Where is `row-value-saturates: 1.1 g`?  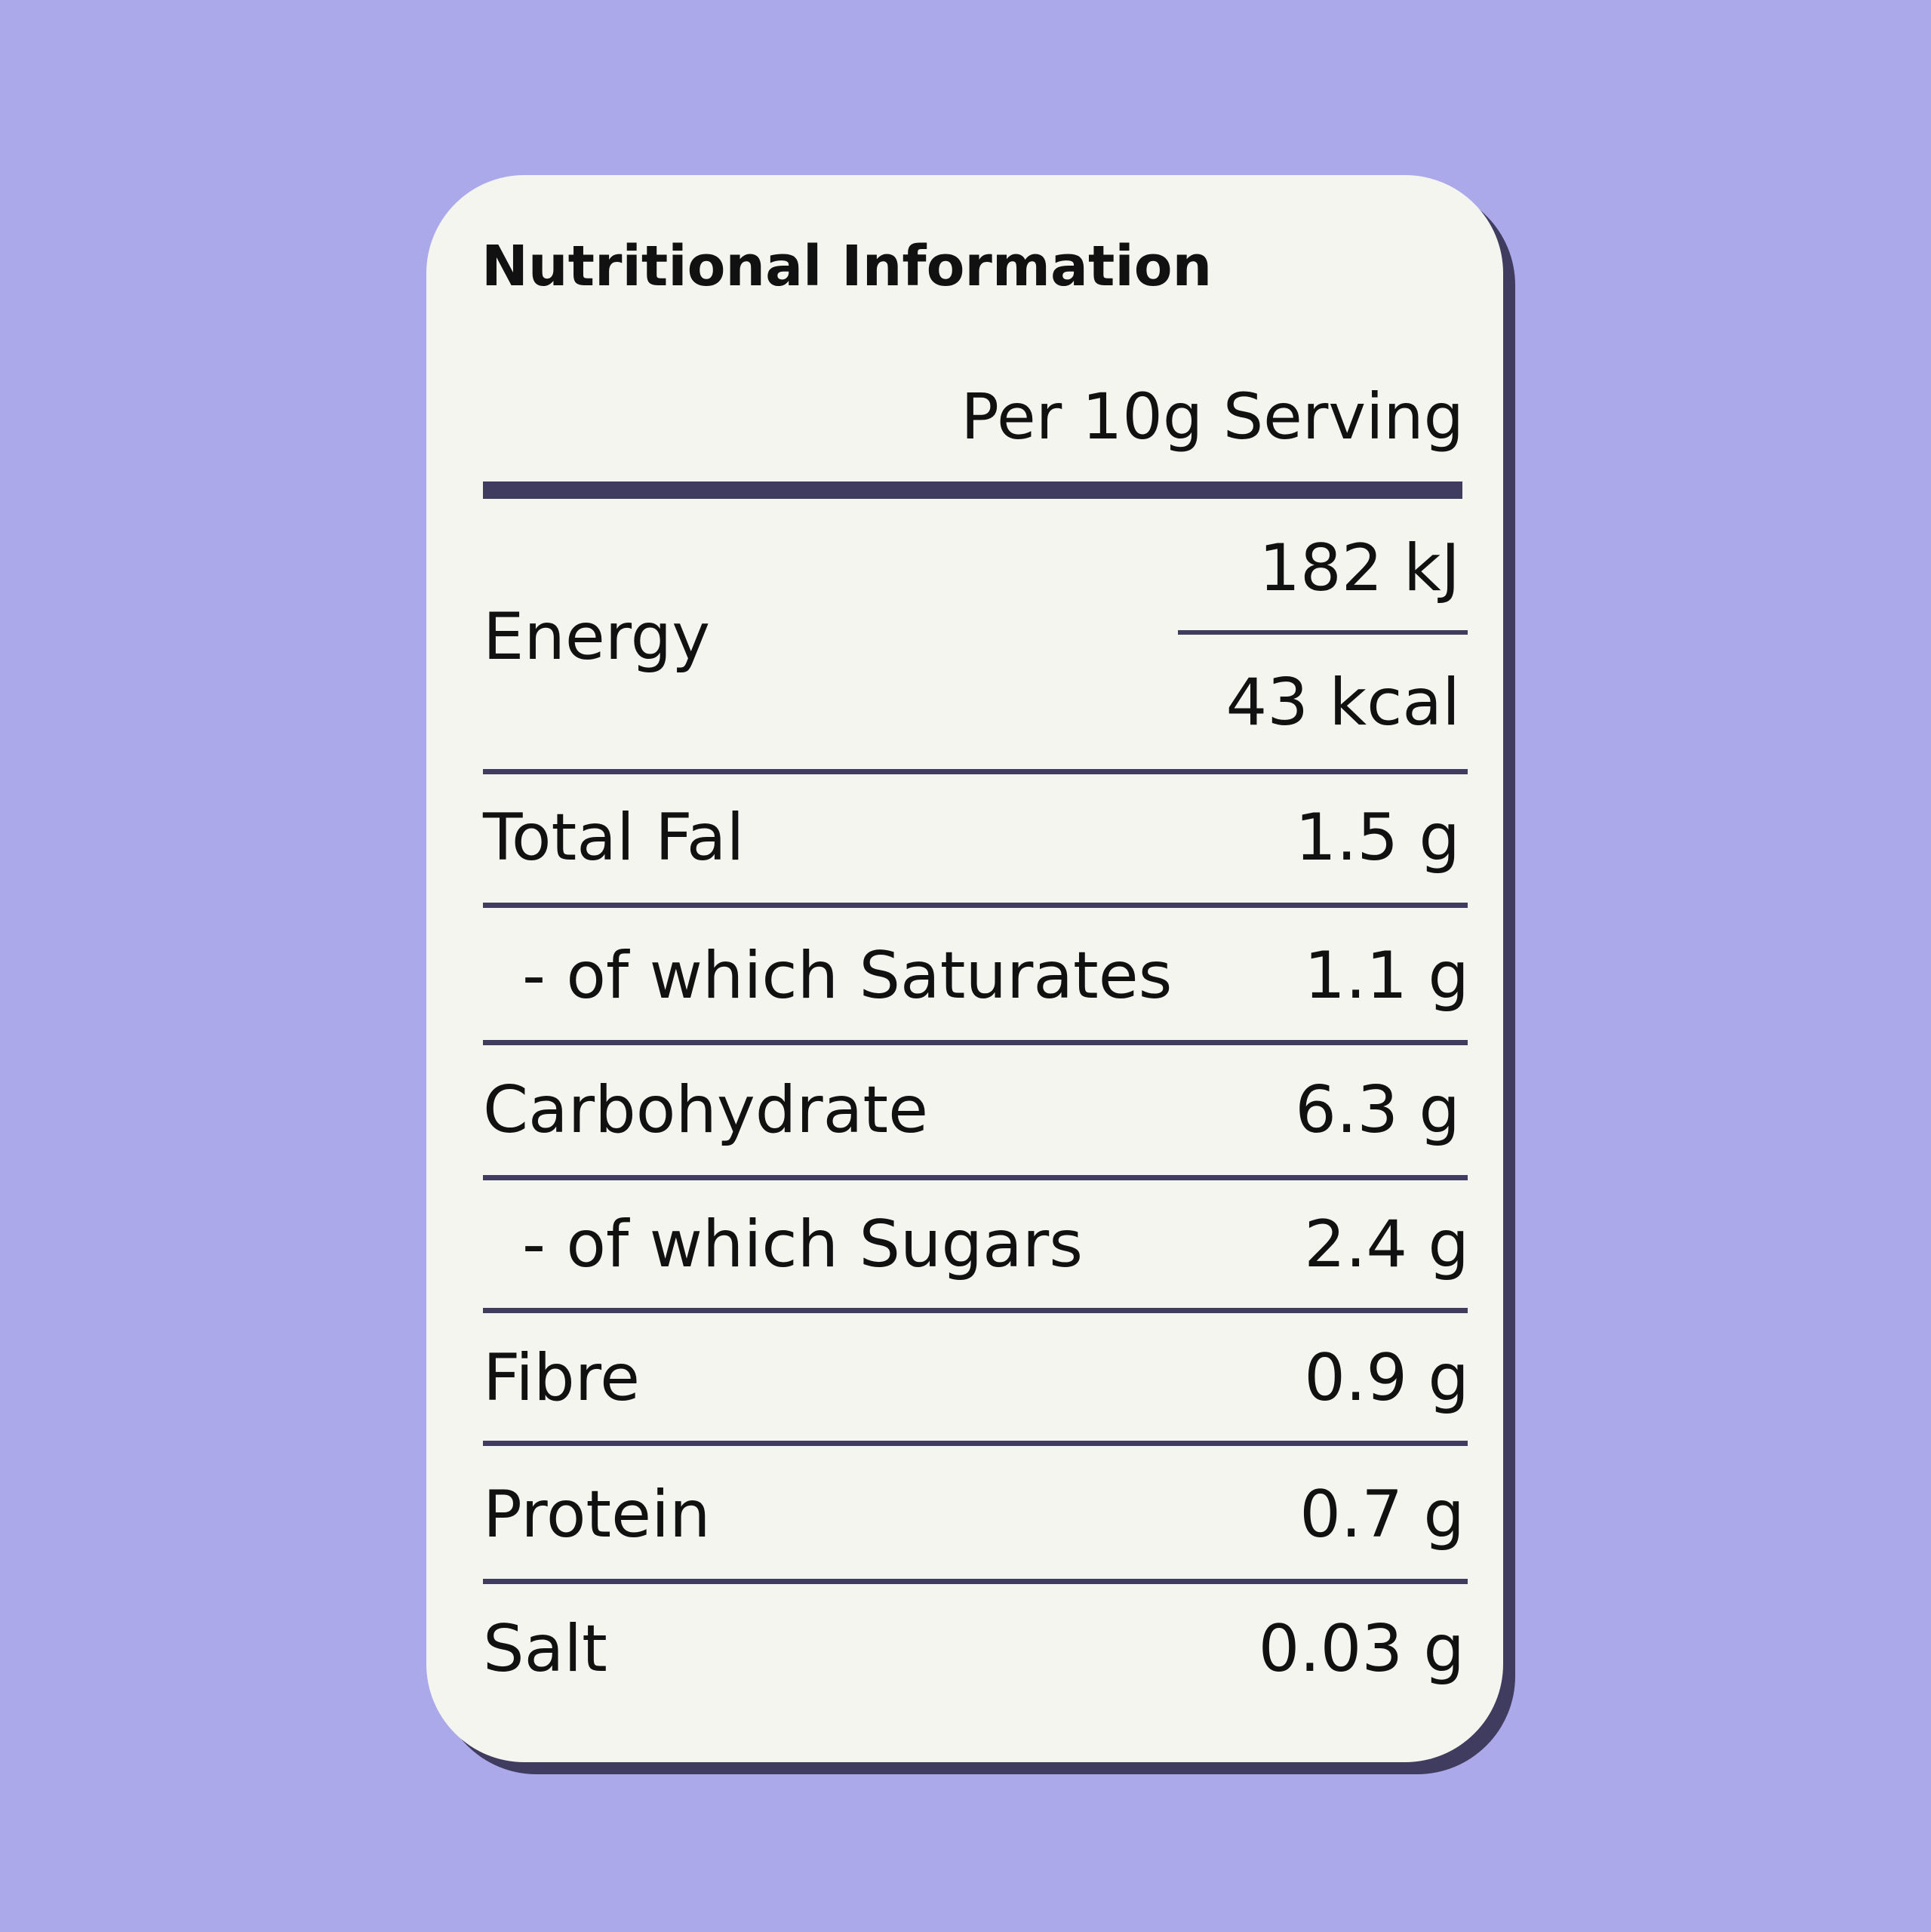
row-value-saturates: 1.1 g is located at coordinates (1386, 976).